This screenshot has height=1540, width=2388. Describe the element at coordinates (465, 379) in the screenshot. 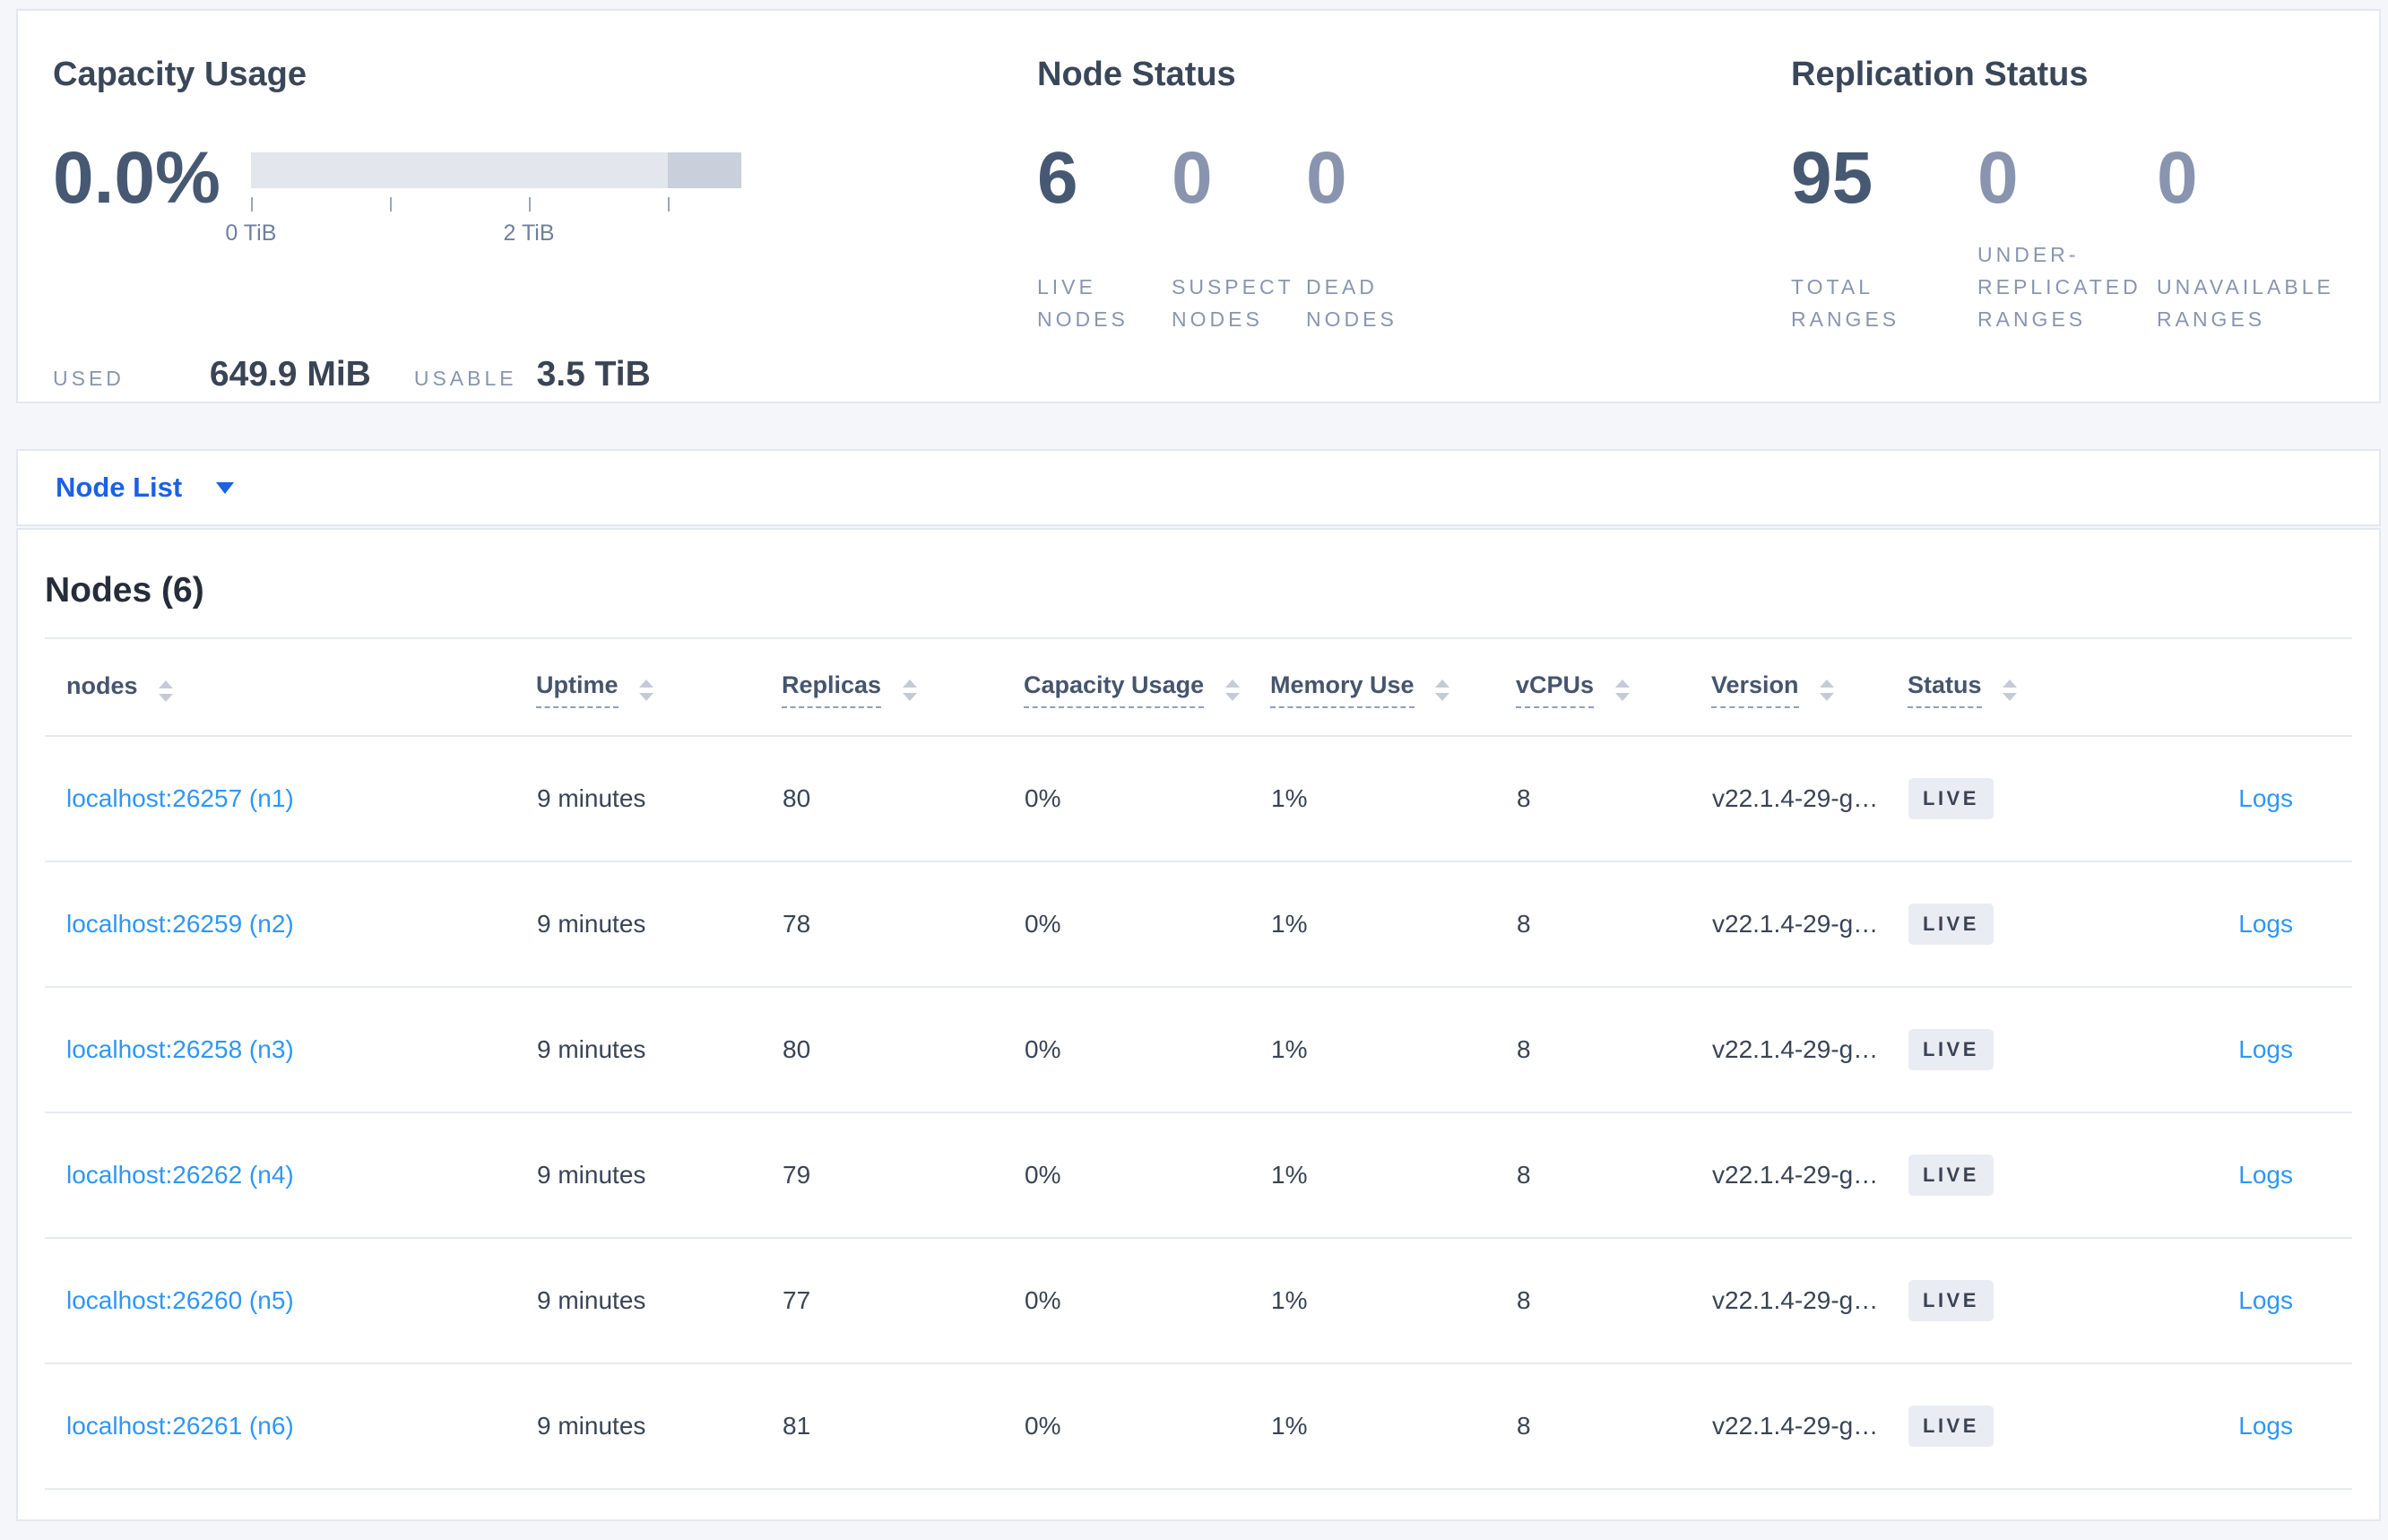

I see `usable-label: USABLE` at that location.